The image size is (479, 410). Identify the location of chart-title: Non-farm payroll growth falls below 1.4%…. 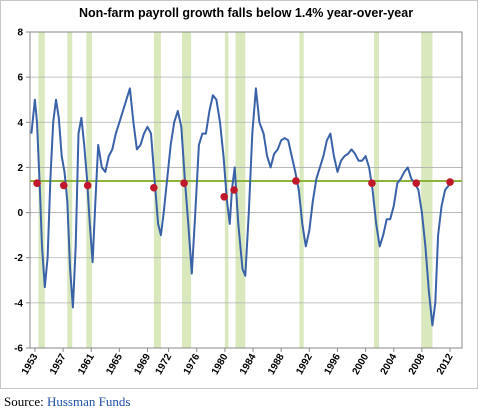
(246, 13).